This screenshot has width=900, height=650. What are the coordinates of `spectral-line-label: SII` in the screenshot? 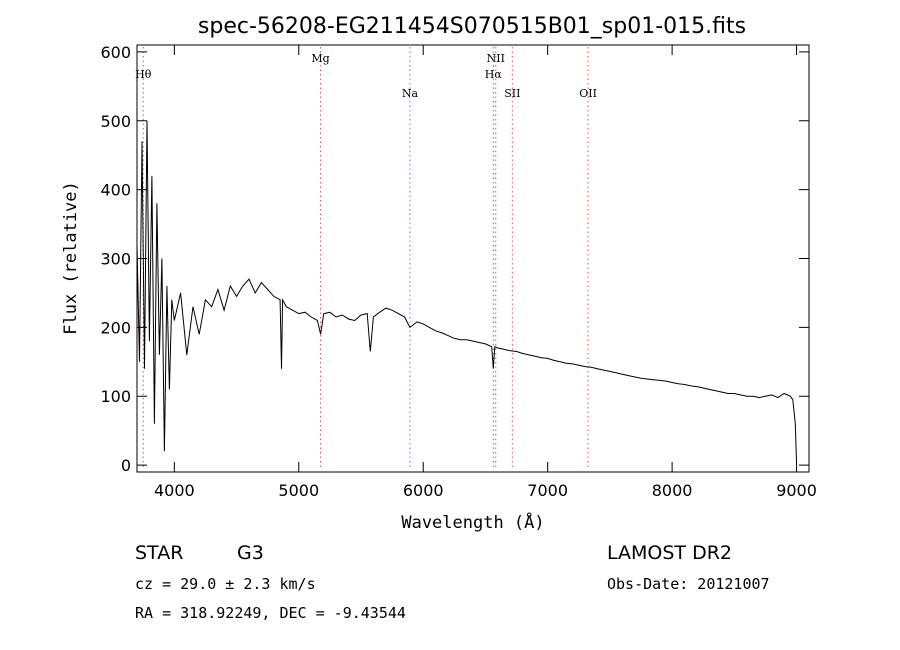 It's located at (512, 93).